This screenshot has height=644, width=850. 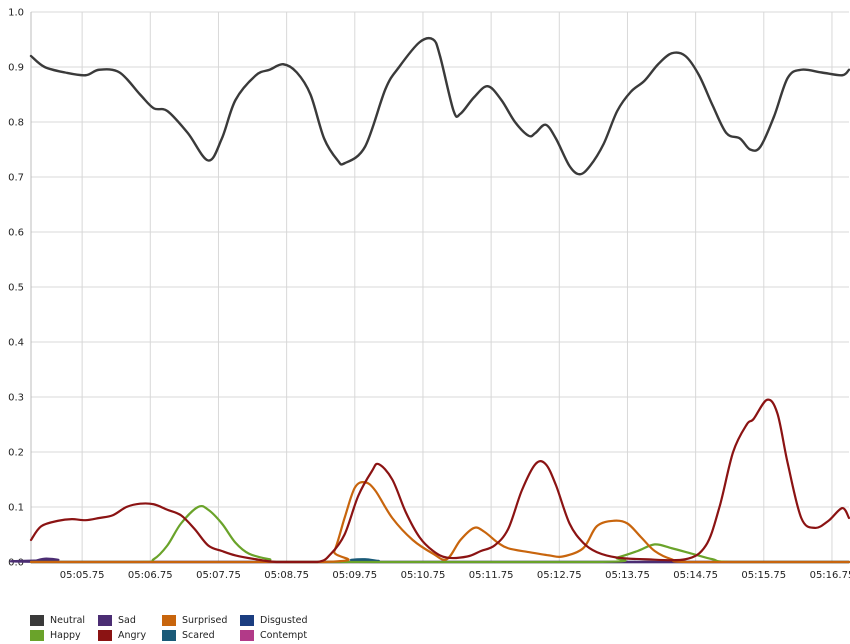 I want to click on series-line-surprised, so click(x=439, y=522).